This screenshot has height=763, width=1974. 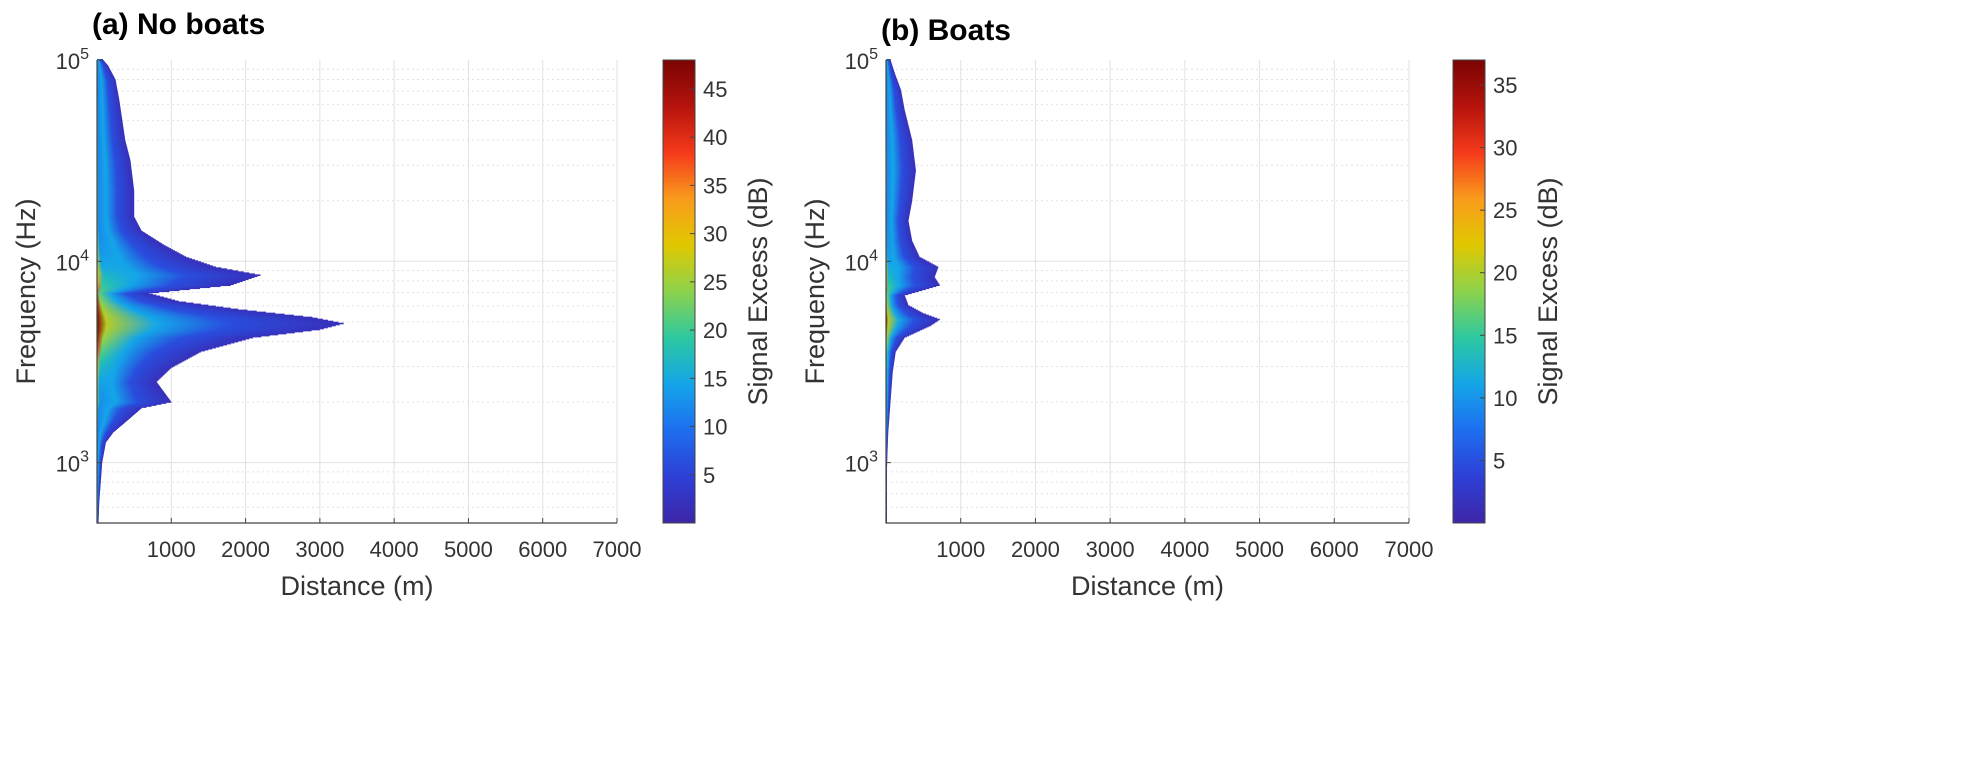 I want to click on colorbar-label: Signal Excess (dB), so click(x=1548, y=291).